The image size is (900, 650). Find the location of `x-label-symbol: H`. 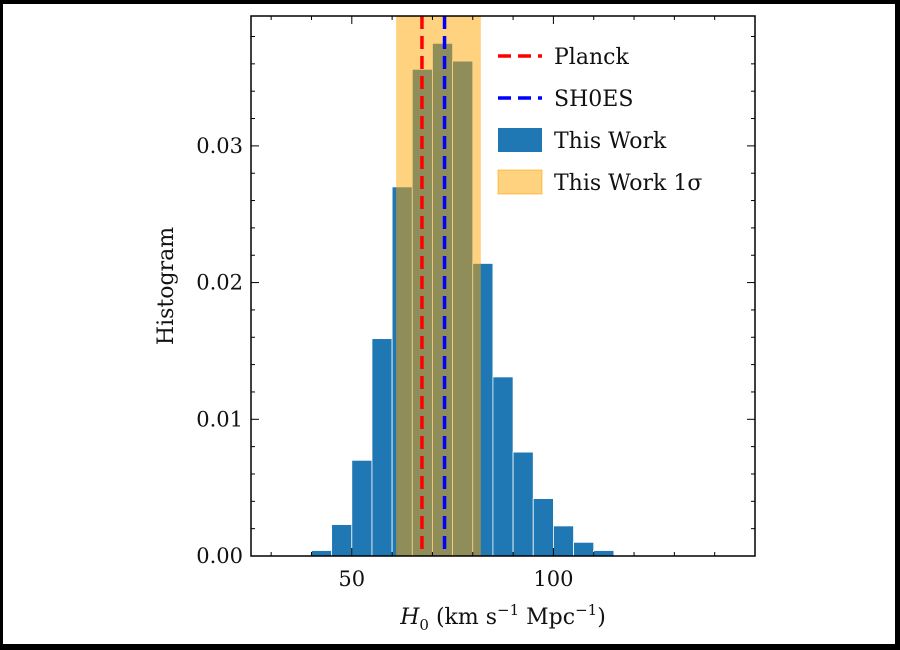

x-label-symbol: H is located at coordinates (409, 617).